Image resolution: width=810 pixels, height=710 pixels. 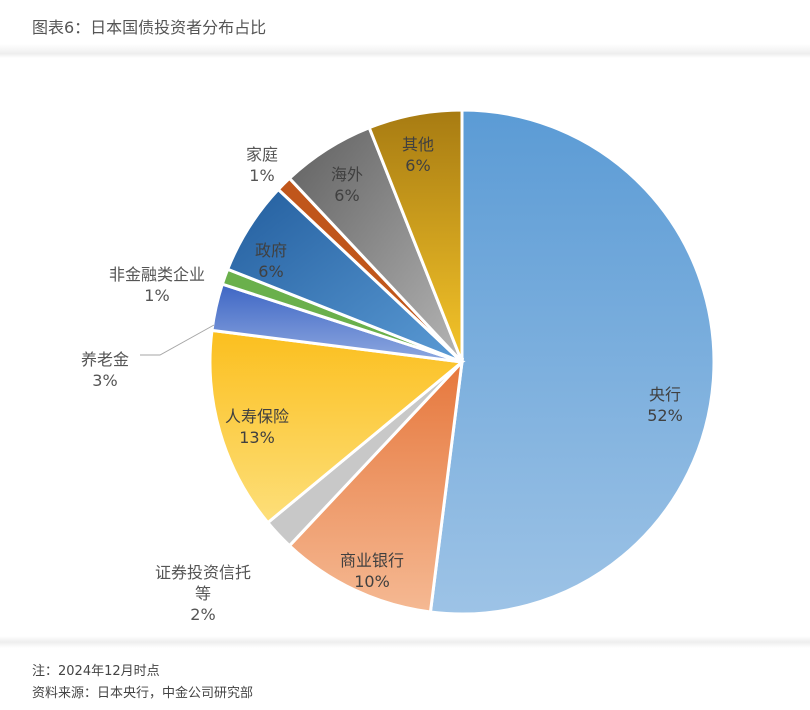 What do you see at coordinates (372, 581) in the screenshot?
I see `slice-label: 10%` at bounding box center [372, 581].